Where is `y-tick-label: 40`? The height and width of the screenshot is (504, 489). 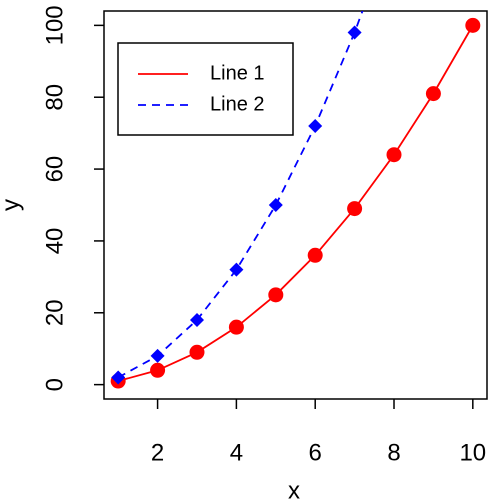 y-tick-label: 40 is located at coordinates (54, 241).